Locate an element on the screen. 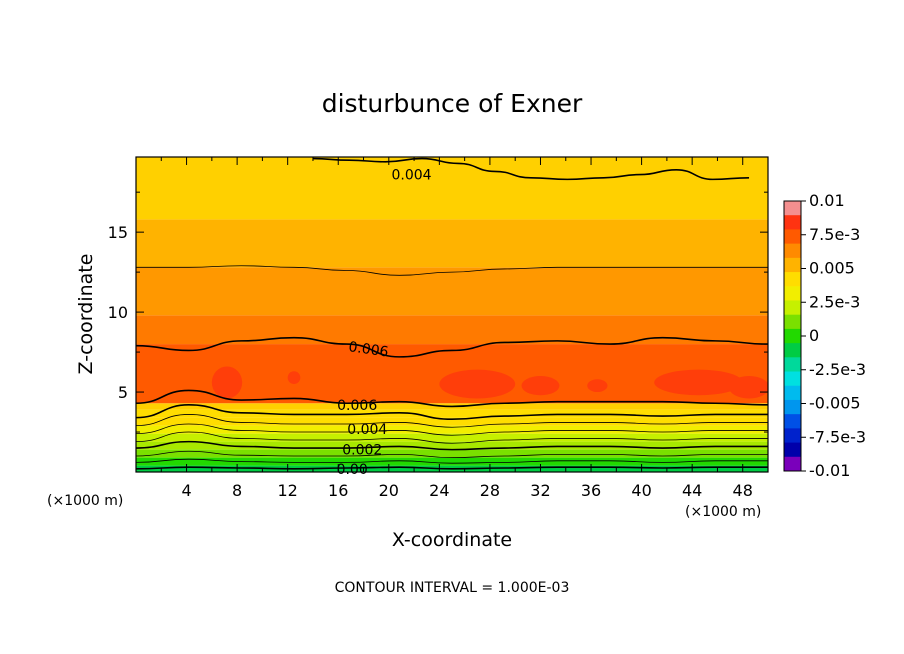 The image size is (904, 654). y-axis-title: Z-coordinate is located at coordinates (86, 314).